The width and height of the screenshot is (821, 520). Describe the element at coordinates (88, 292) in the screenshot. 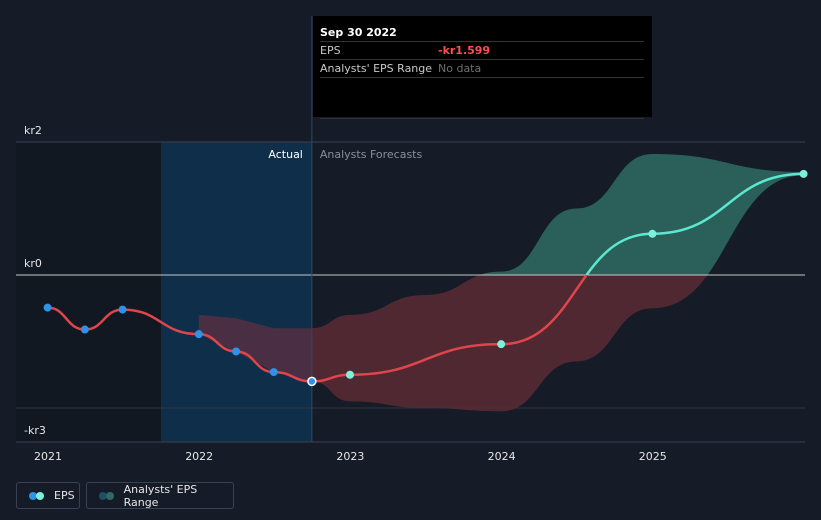

I see `past-shade` at that location.